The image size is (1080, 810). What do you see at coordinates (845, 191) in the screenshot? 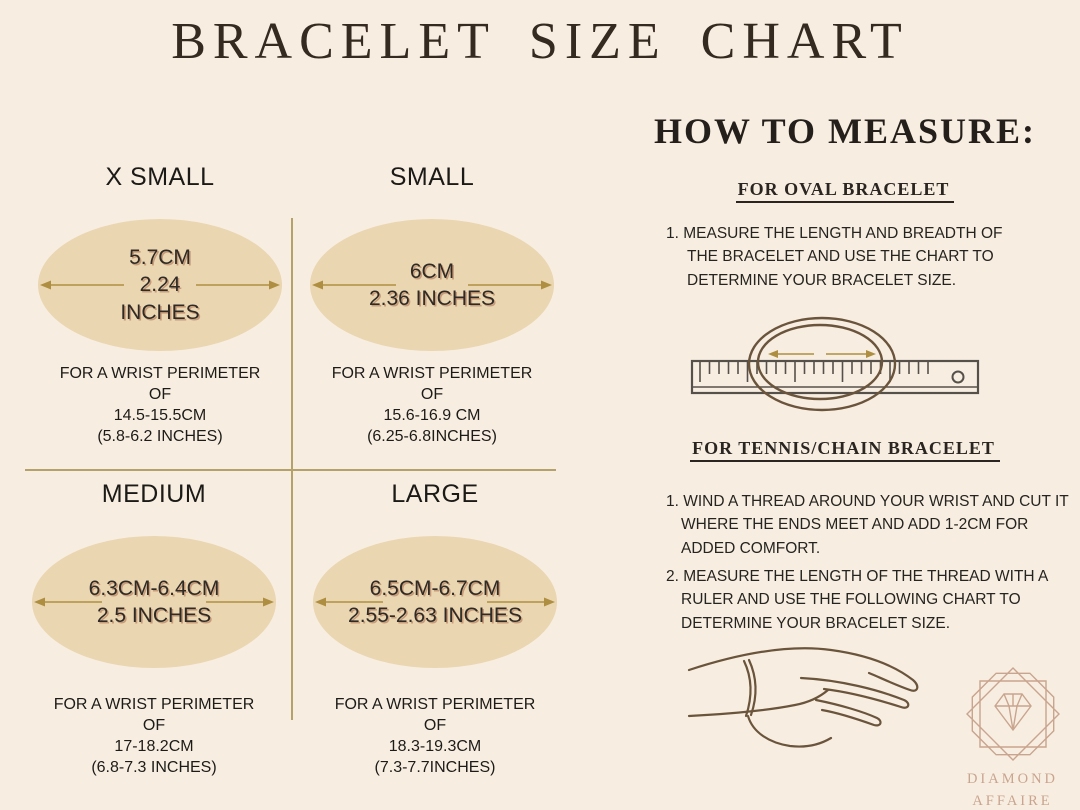
I see `oval-bracelet-heading: FOR OVAL BRACELET` at bounding box center [845, 191].